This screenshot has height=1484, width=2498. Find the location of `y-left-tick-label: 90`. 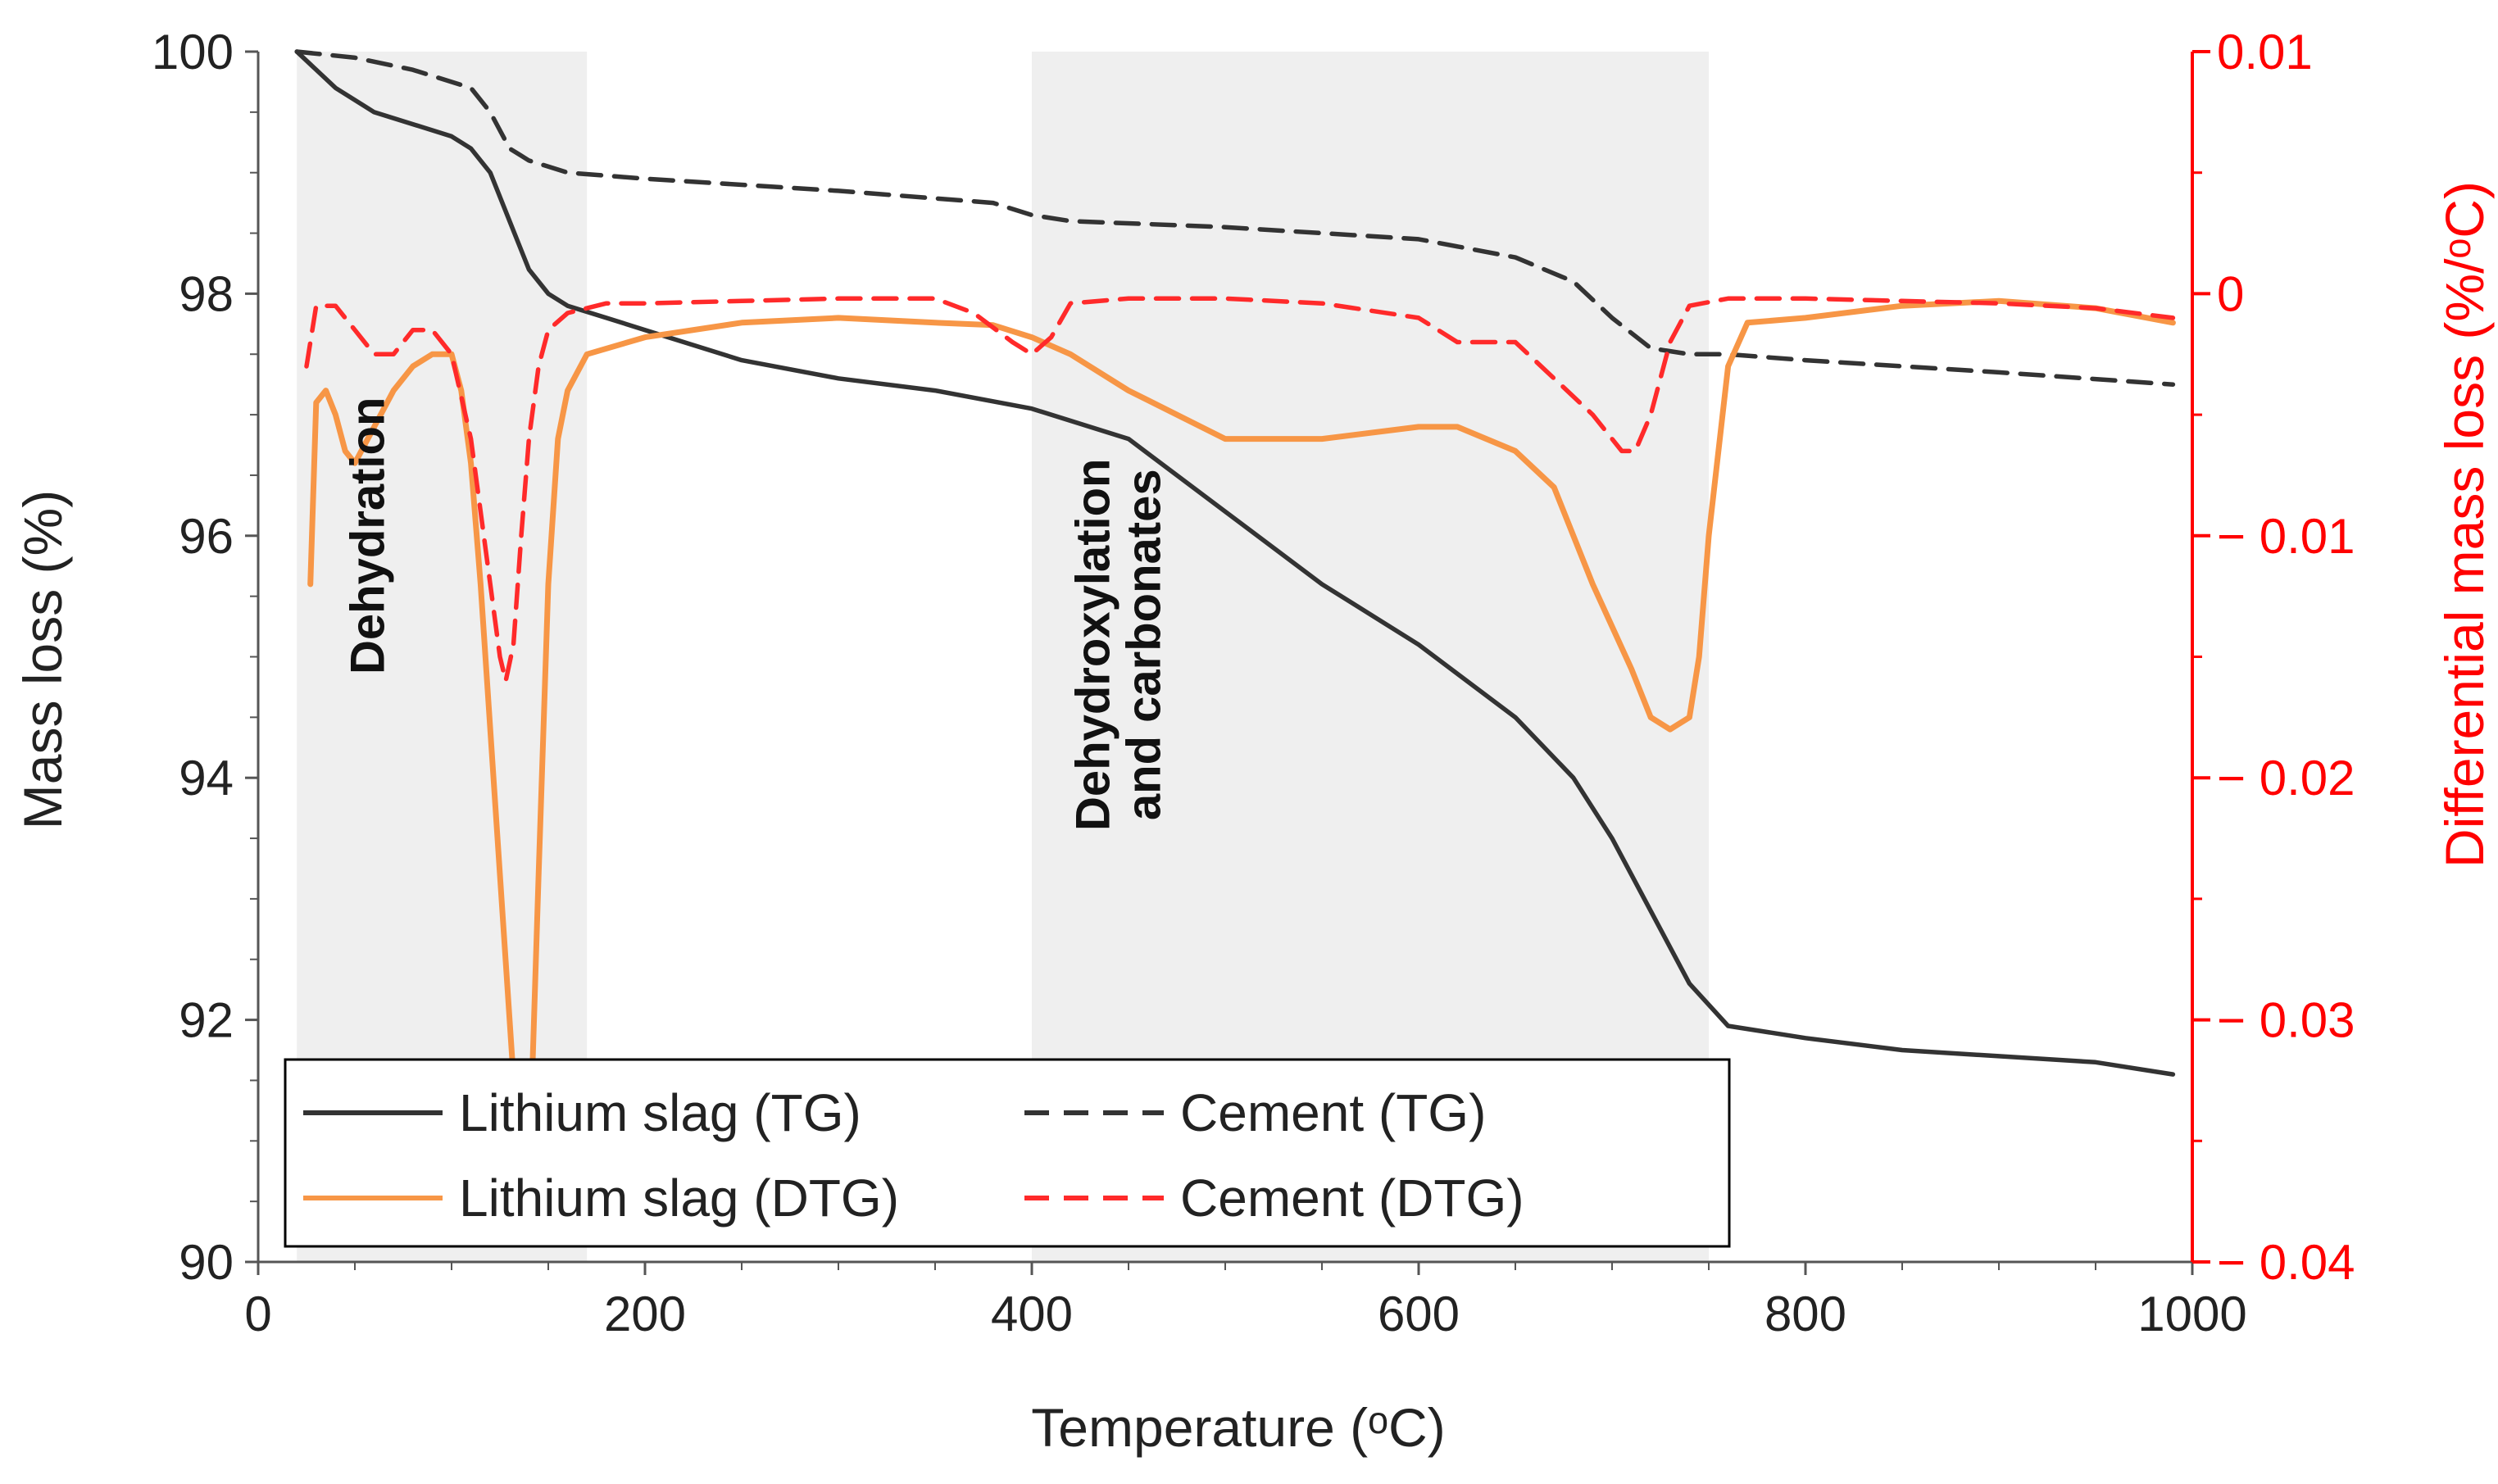

y-left-tick-label: 90 is located at coordinates (206, 1262).